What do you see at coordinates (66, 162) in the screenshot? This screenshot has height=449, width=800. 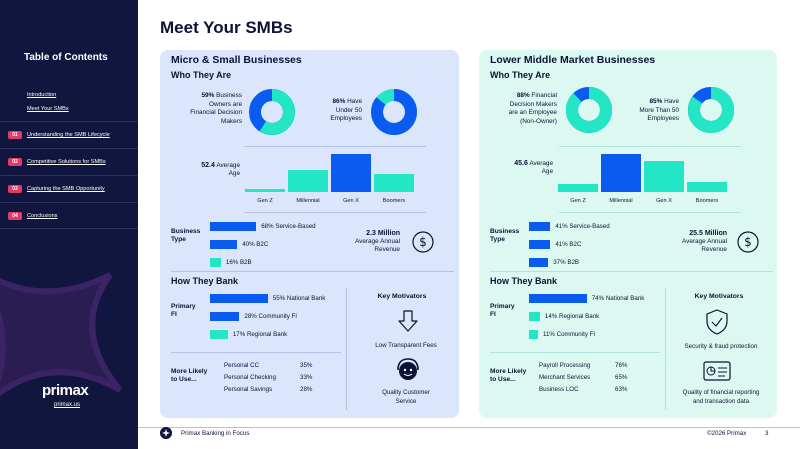 I see `toc-item-label: Competitive Solutions for SMBs` at bounding box center [66, 162].